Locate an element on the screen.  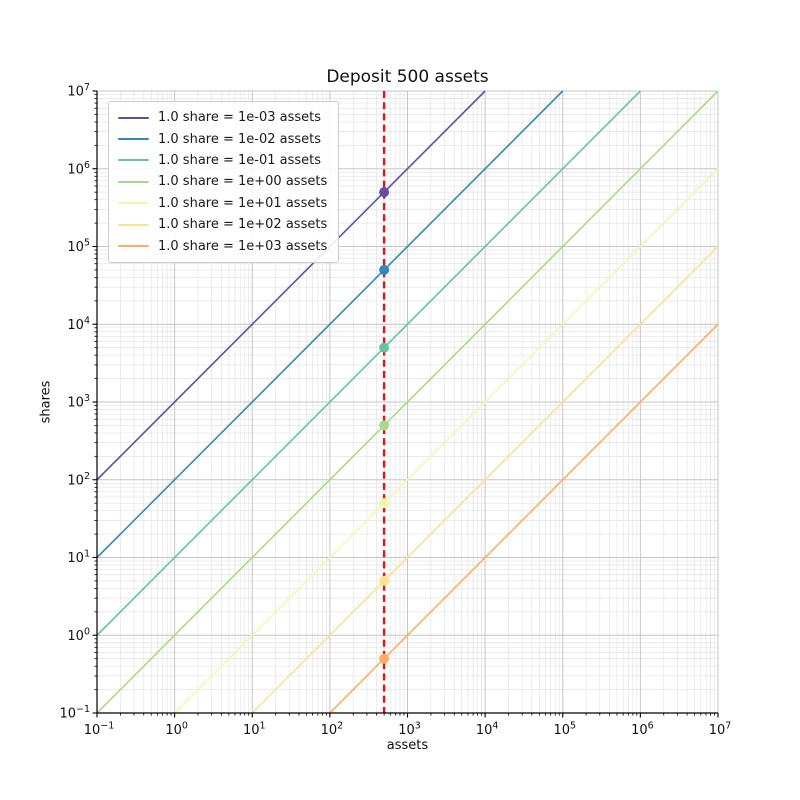
x-tick-label: 10³ is located at coordinates (409, 730).